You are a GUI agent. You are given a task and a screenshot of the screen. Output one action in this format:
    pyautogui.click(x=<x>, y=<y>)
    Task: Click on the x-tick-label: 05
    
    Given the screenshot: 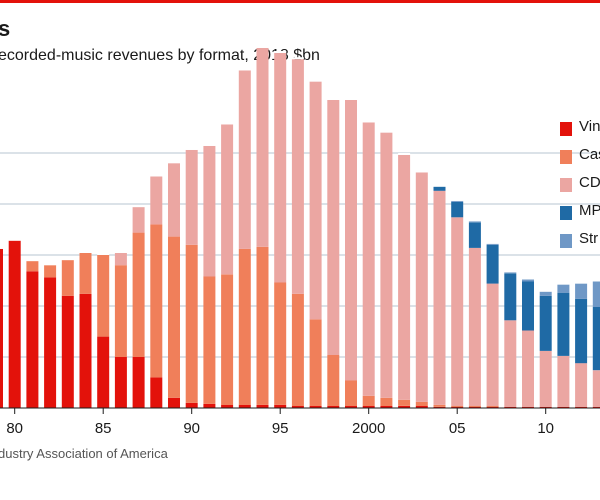 What is the action you would take?
    pyautogui.click(x=457, y=428)
    